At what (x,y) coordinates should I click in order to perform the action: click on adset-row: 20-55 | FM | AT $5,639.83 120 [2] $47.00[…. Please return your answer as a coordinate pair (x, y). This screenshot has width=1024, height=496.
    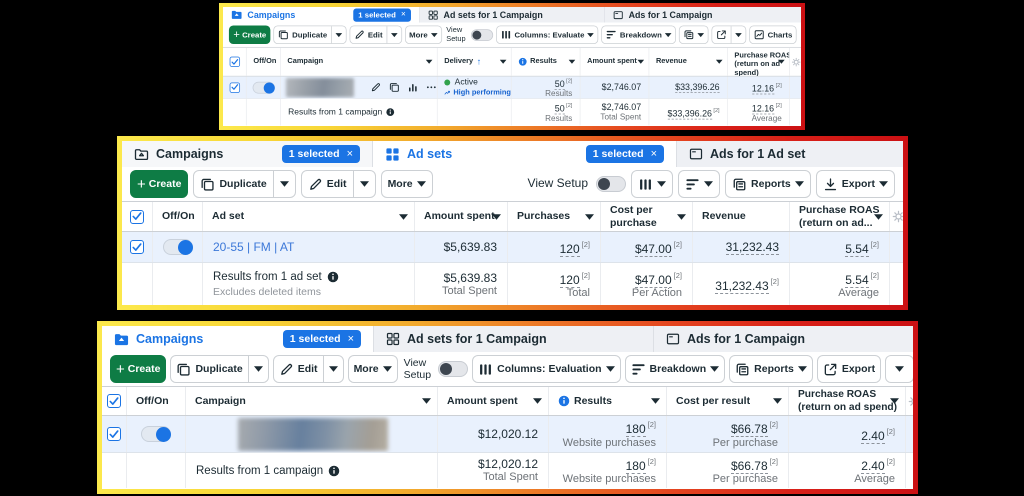
    Looking at the image, I should click on (512, 247).